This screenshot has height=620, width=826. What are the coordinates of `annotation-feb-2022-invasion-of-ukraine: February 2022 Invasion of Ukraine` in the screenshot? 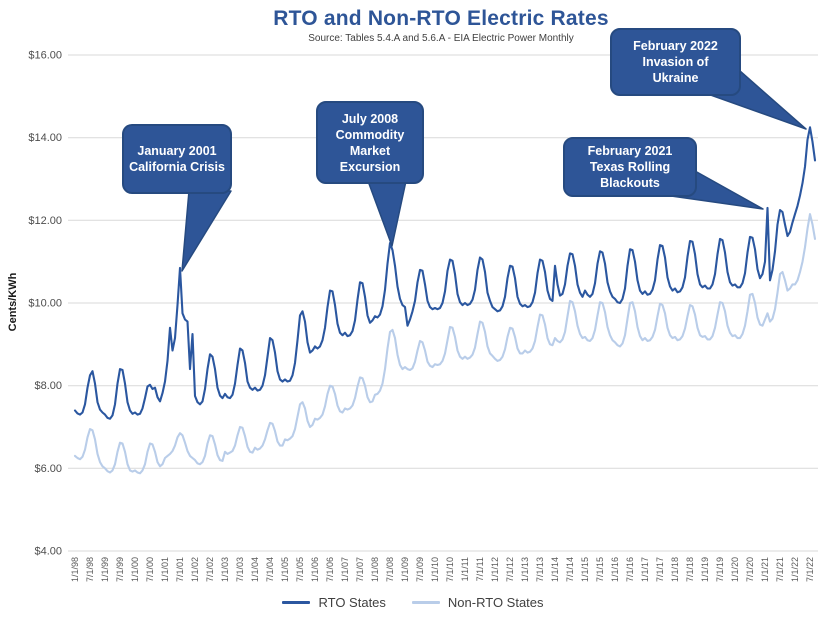 It's located at (675, 62).